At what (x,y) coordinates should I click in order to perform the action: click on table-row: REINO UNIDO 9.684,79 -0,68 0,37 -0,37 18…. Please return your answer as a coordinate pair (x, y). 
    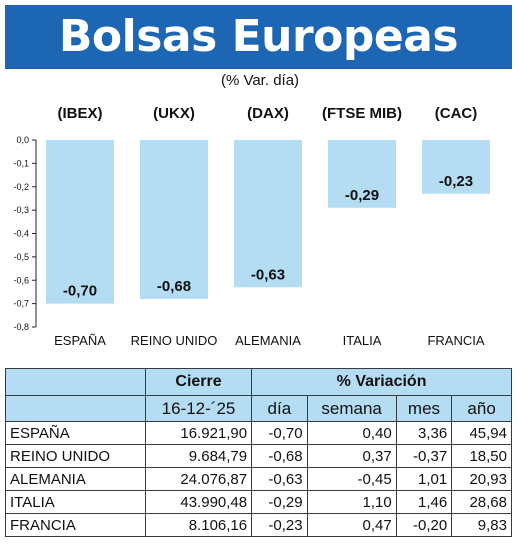
    Looking at the image, I should click on (258, 456).